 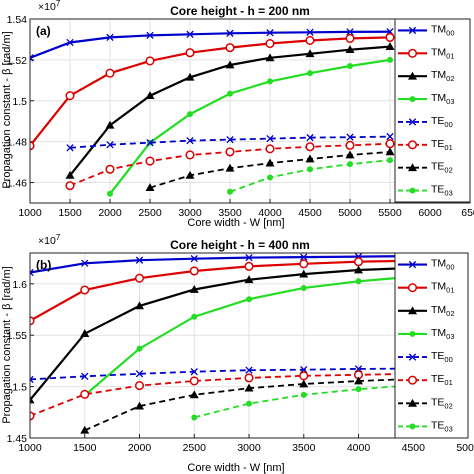 What do you see at coordinates (7, 109) in the screenshot?
I see `chart-a-ylabel: Propagation constant - β [rad/m]` at bounding box center [7, 109].